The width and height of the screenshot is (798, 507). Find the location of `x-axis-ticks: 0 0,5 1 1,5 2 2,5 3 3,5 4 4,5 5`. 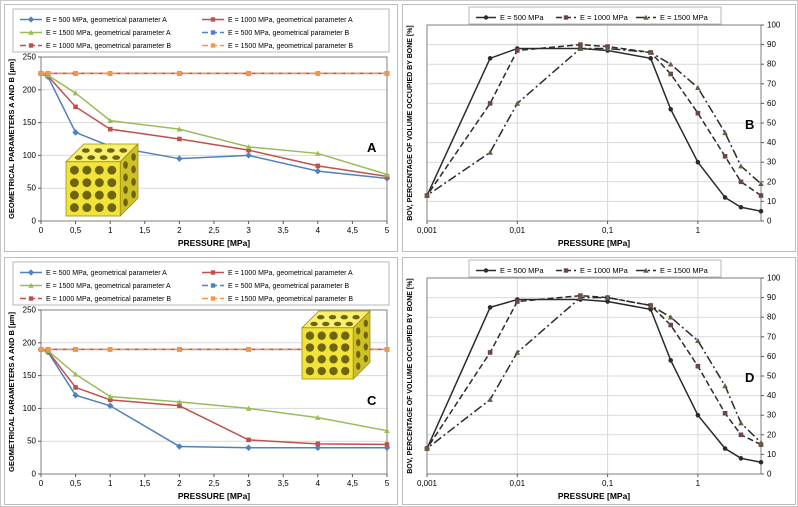

x-axis-ticks: 0 0,5 1 1,5 2 2,5 3 3,5 4 4,5 5 is located at coordinates (214, 228).